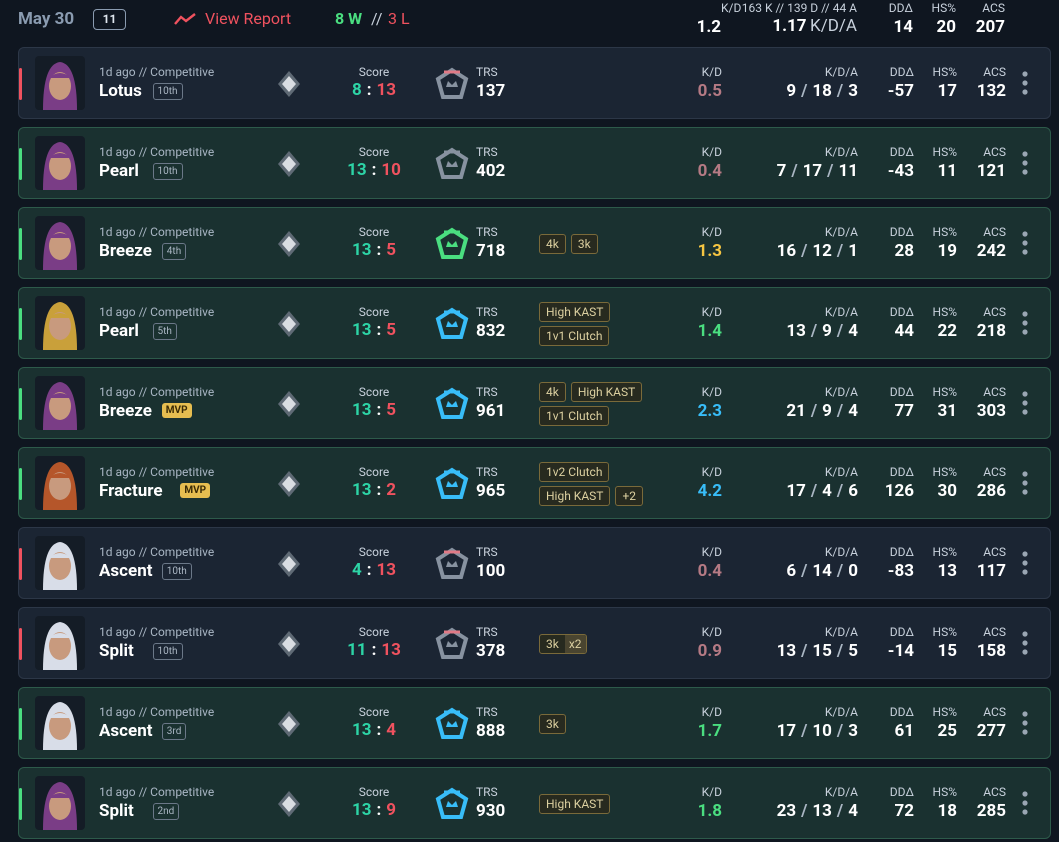 The height and width of the screenshot is (842, 1059). What do you see at coordinates (708, 26) in the screenshot?
I see `kd-value: 1.2` at bounding box center [708, 26].